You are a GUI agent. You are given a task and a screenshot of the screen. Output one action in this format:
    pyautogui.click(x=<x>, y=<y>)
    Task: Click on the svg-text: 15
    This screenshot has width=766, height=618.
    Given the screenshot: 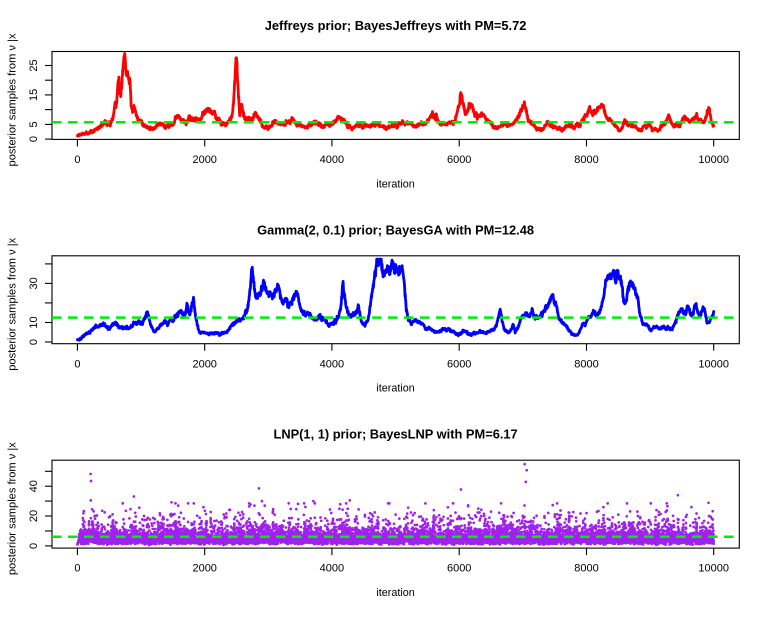 What is the action you would take?
    pyautogui.click(x=34, y=95)
    